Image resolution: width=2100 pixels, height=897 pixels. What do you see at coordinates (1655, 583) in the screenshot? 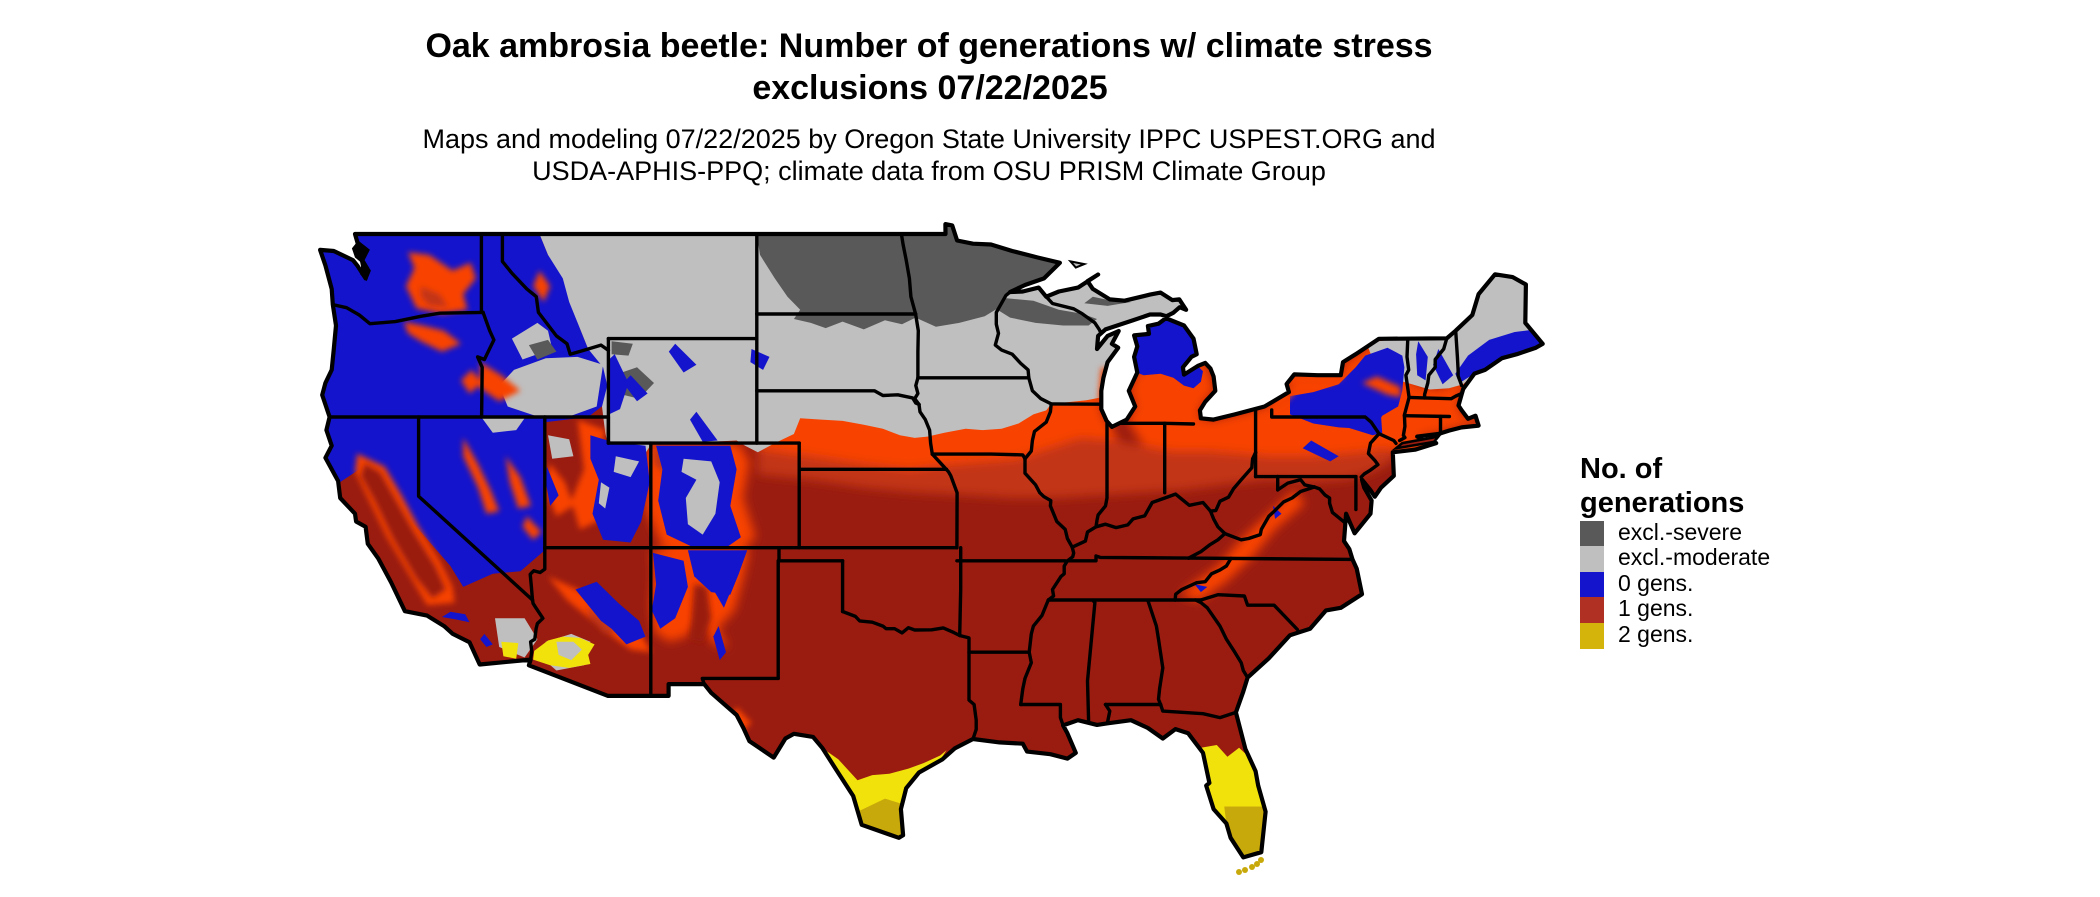
I see `svg-text: 0 gens.` at bounding box center [1655, 583].